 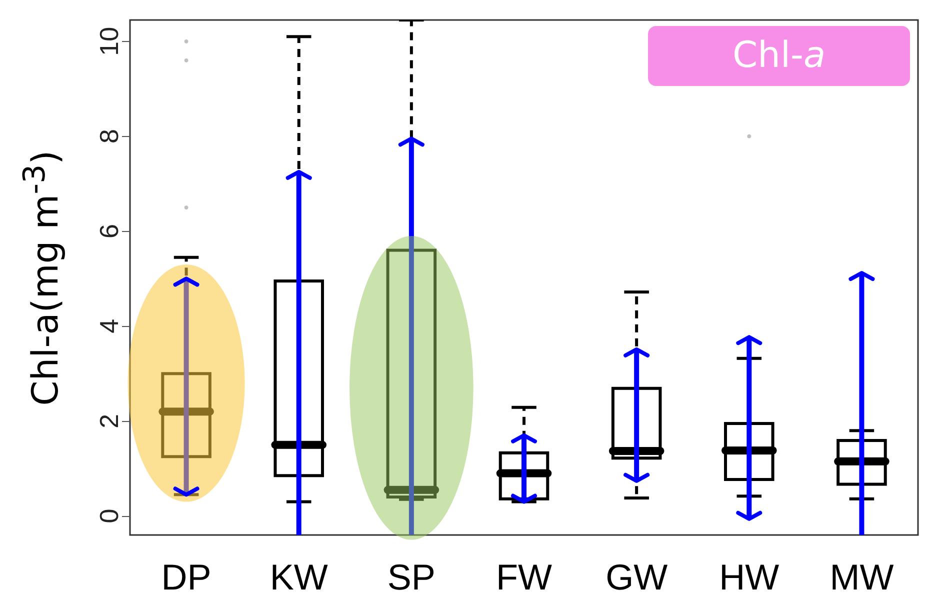 I want to click on x-tick-label: MW, so click(x=862, y=577).